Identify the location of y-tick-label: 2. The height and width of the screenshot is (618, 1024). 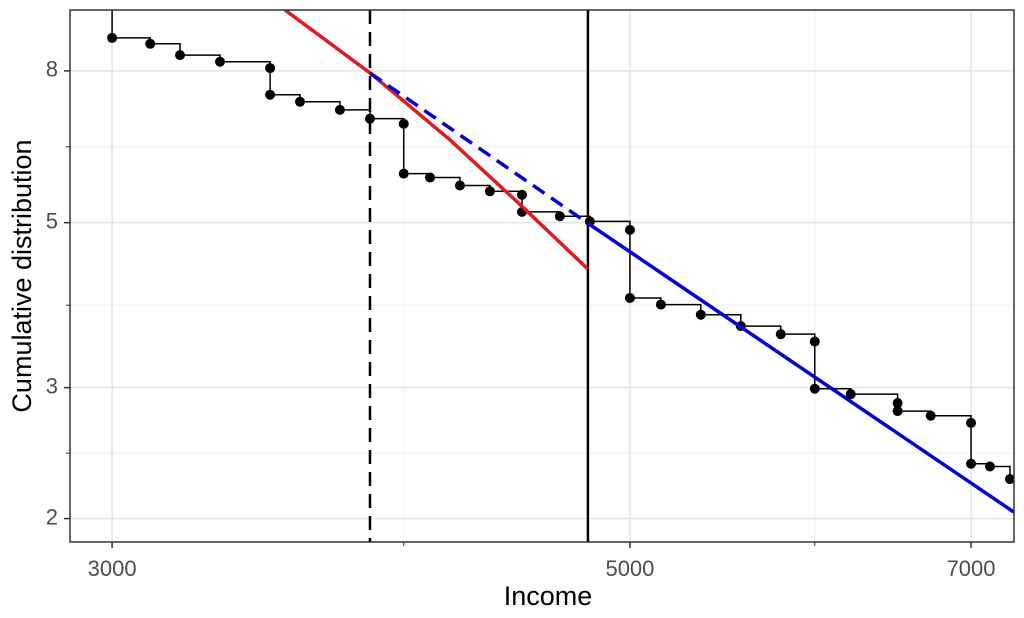
(52, 516).